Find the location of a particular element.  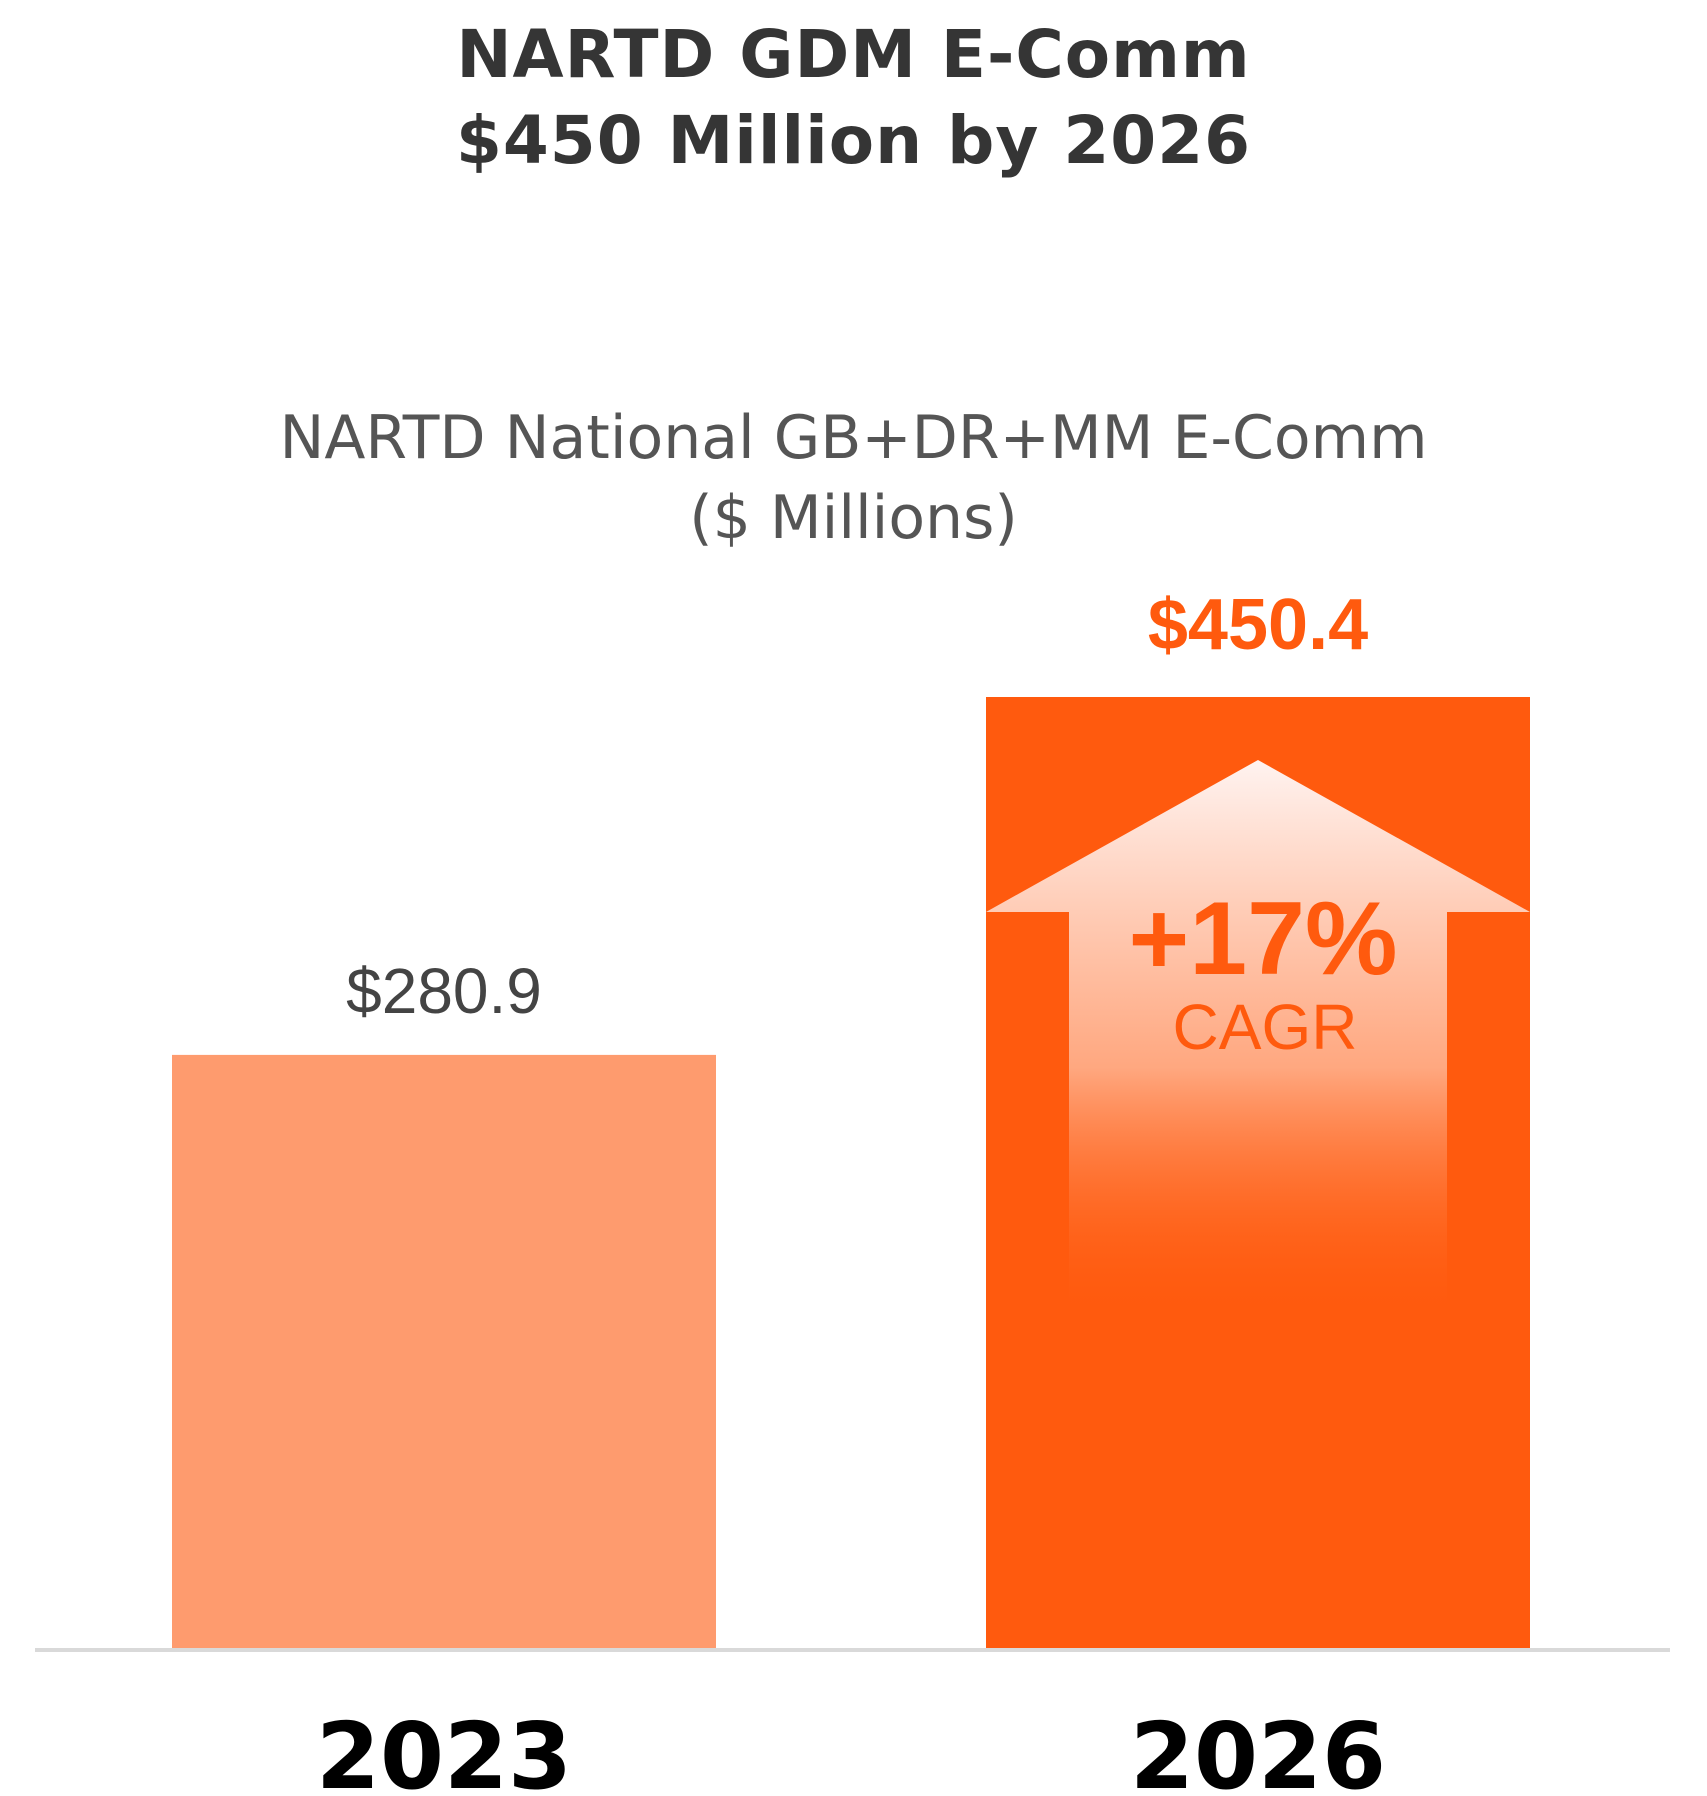

x-tick-label-2023: 2023 is located at coordinates (444, 1749).